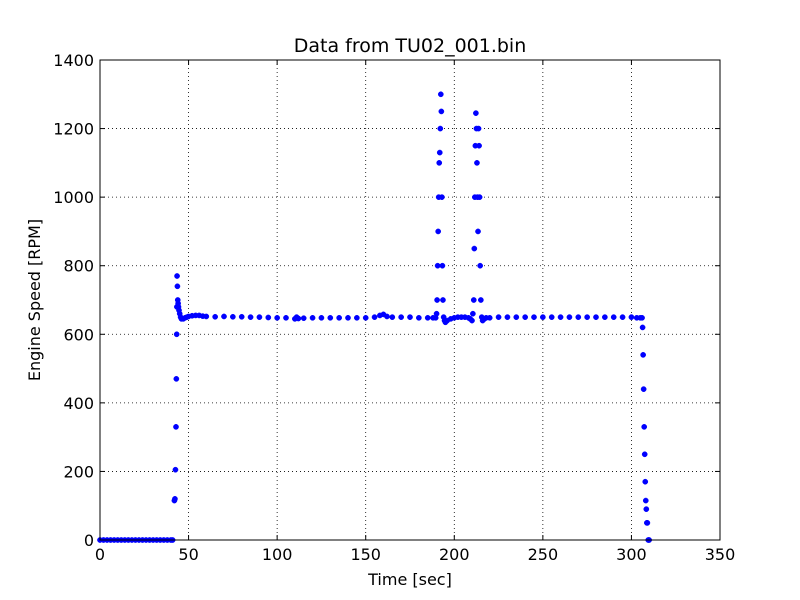 This screenshot has width=800, height=600. What do you see at coordinates (89, 540) in the screenshot?
I see `y-tick-label: 0` at bounding box center [89, 540].